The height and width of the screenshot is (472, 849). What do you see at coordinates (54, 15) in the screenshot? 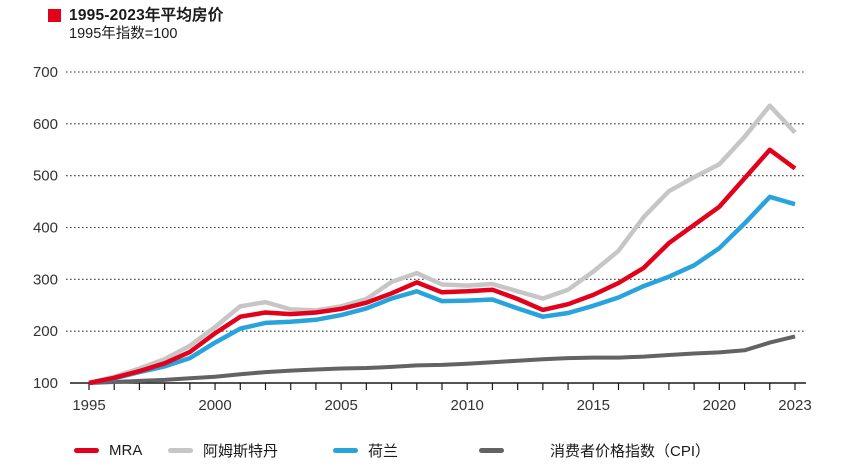
I see `accent-square` at bounding box center [54, 15].